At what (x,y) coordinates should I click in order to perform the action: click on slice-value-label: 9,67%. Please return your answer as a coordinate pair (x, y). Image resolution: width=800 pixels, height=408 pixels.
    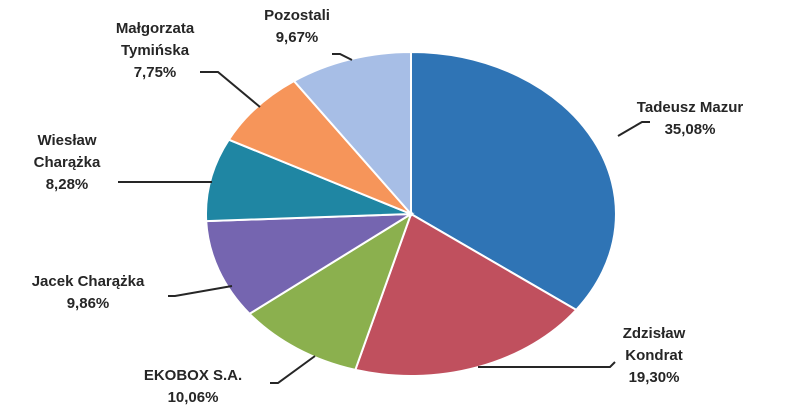
    Looking at the image, I should click on (297, 37).